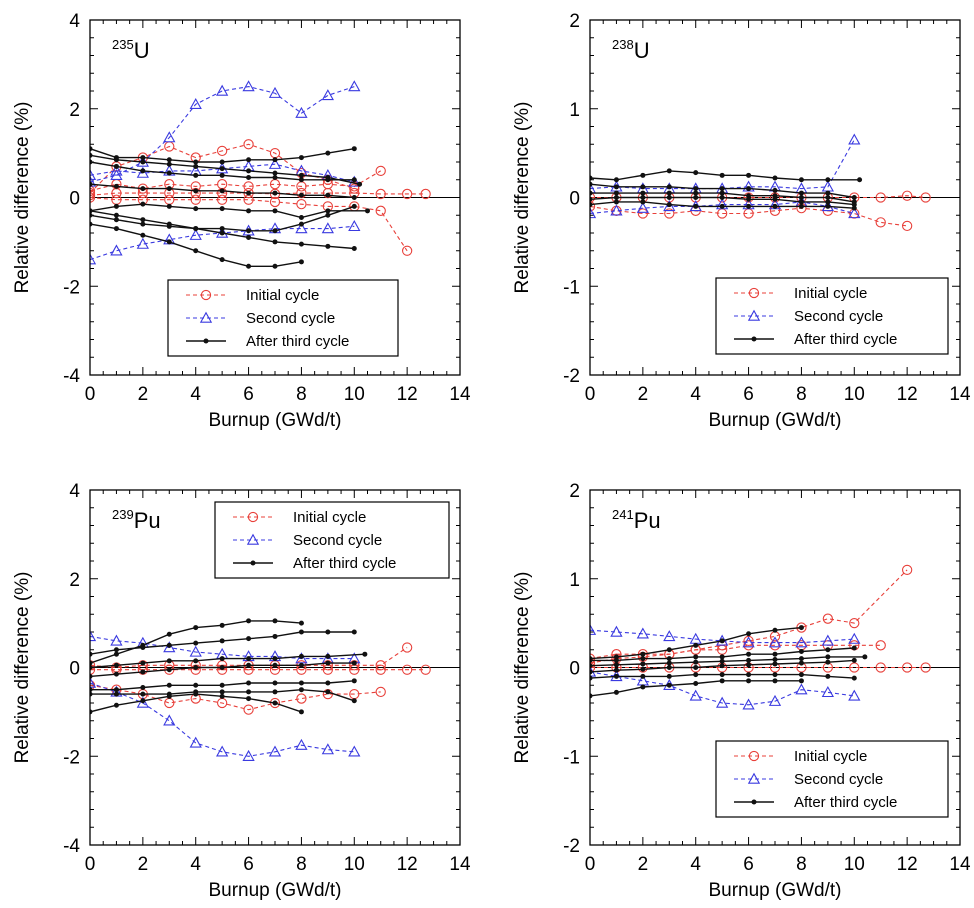 The width and height of the screenshot is (974, 908). I want to click on x-tick-label: 0, so click(590, 864).